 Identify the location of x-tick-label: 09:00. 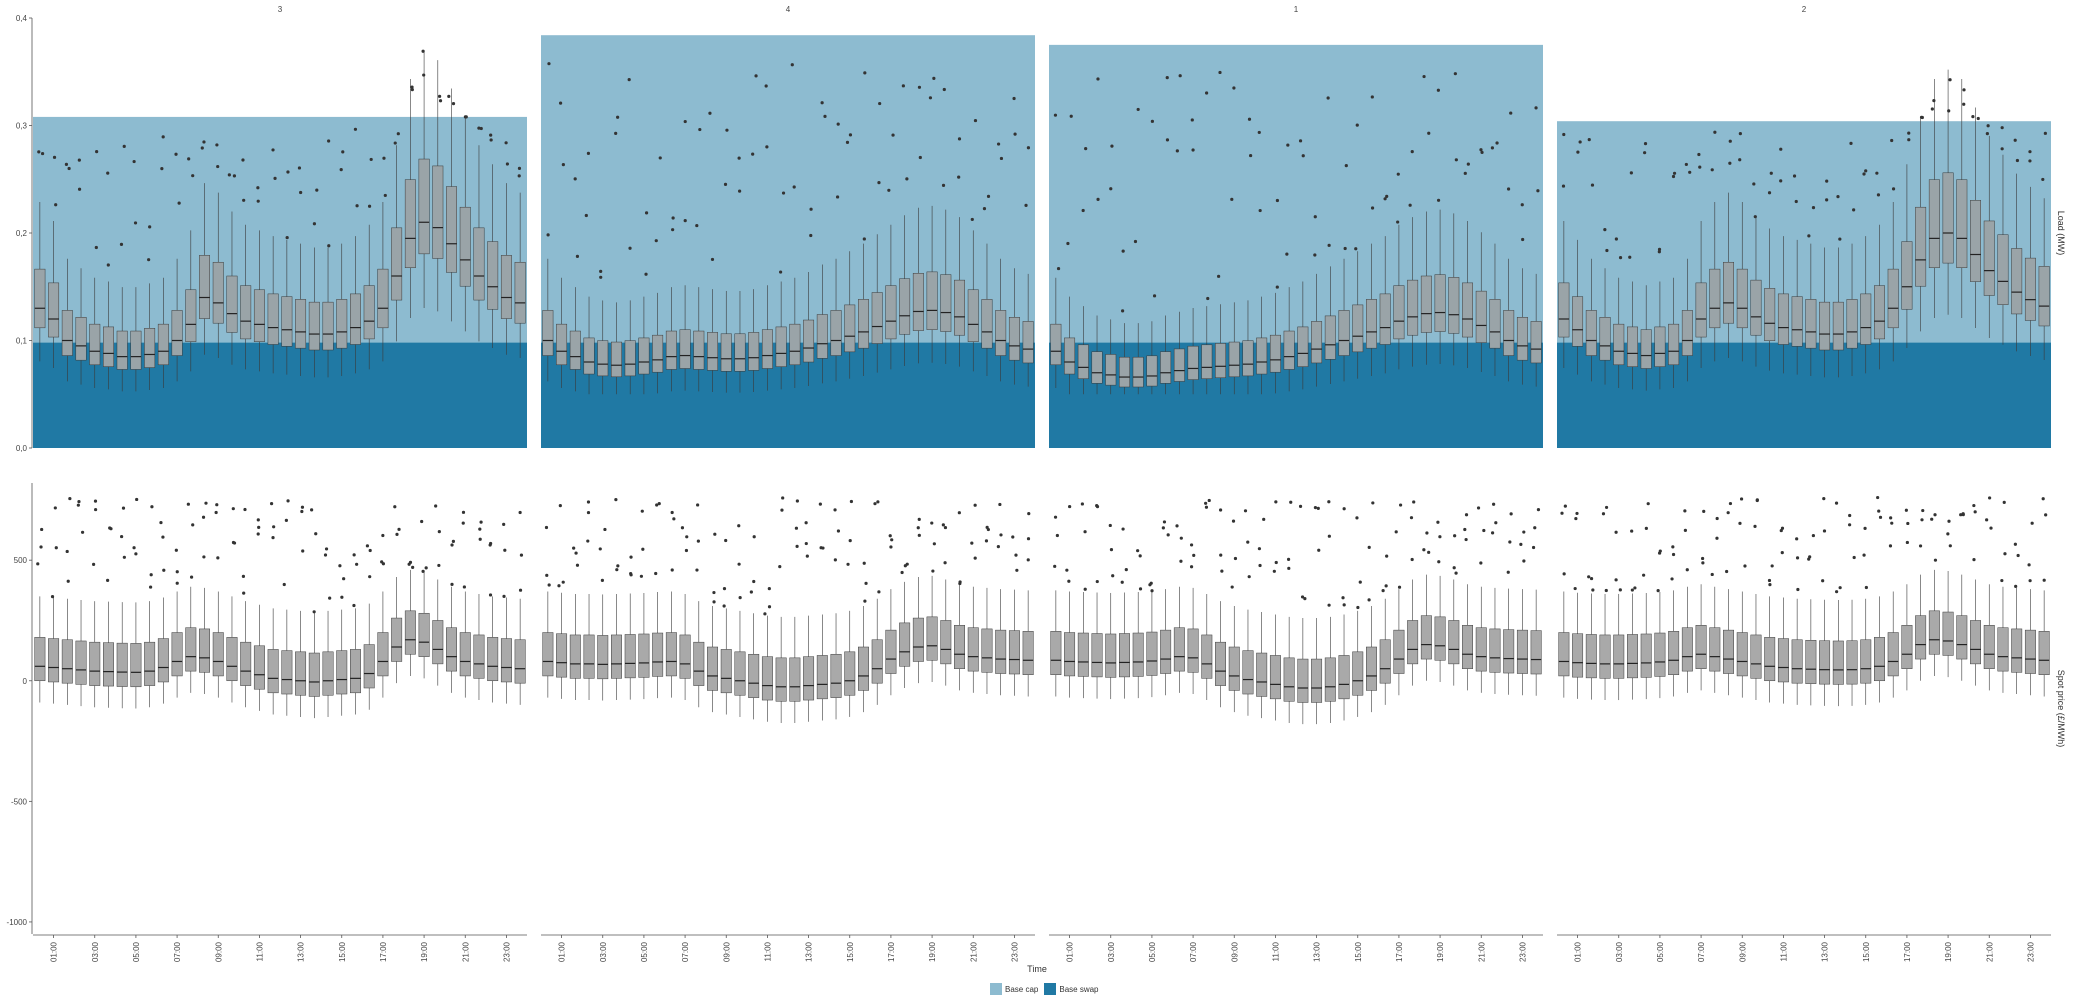
(218, 951).